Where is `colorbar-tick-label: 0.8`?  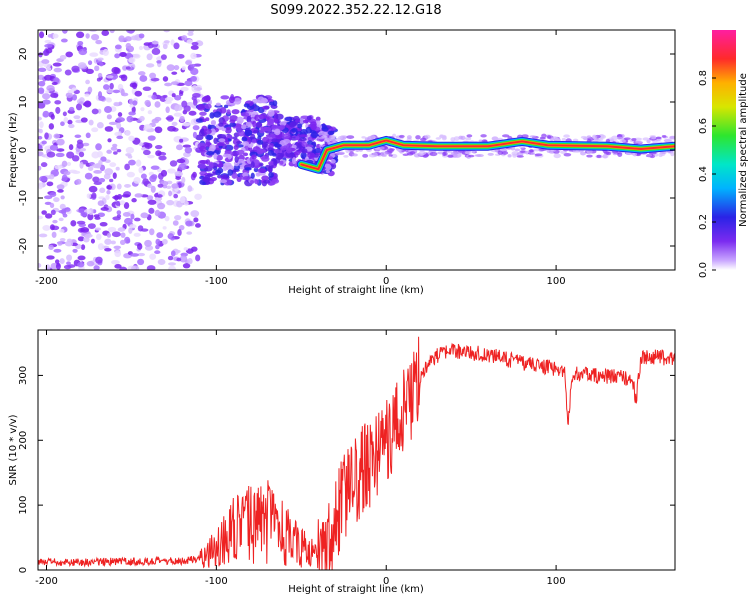
colorbar-tick-label: 0.8 is located at coordinates (703, 78).